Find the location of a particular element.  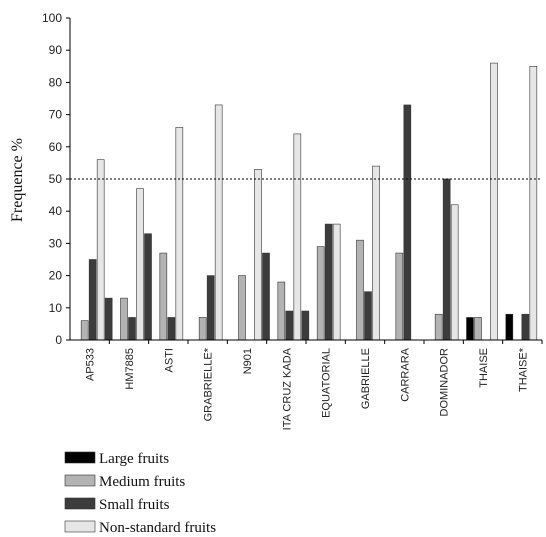

y-tick-label: 10 is located at coordinates (56, 308).